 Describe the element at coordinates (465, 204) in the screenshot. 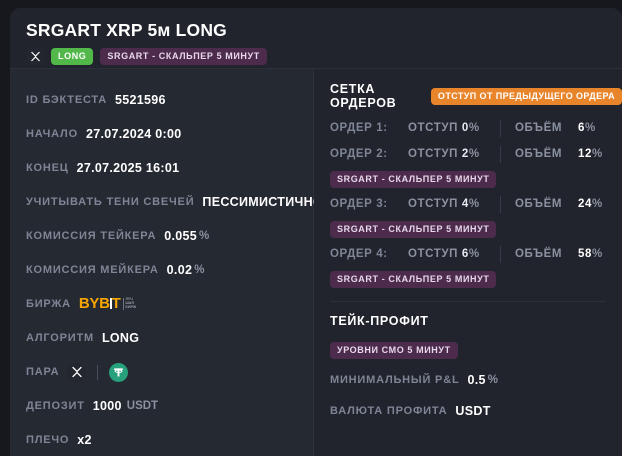

I see `order-offset-value: 4` at that location.